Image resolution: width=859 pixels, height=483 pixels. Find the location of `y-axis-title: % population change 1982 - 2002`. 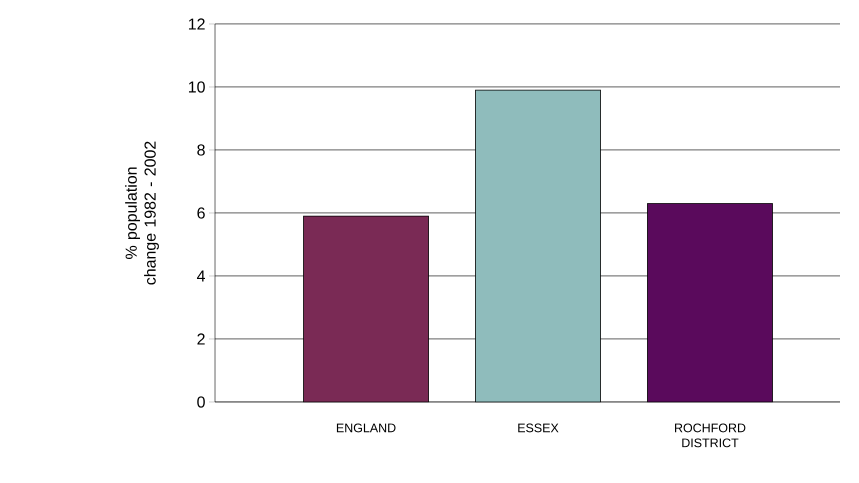

y-axis-title: % population change 1982 - 2002 is located at coordinates (142, 213).